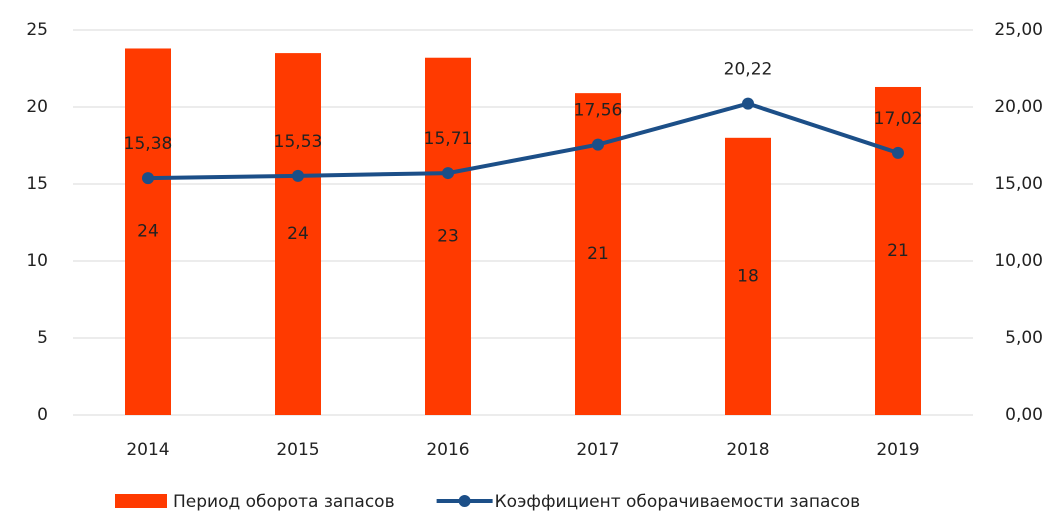 This screenshot has height=519, width=1050. What do you see at coordinates (148, 144) in the screenshot?
I see `line-value-label: 15,38` at bounding box center [148, 144].